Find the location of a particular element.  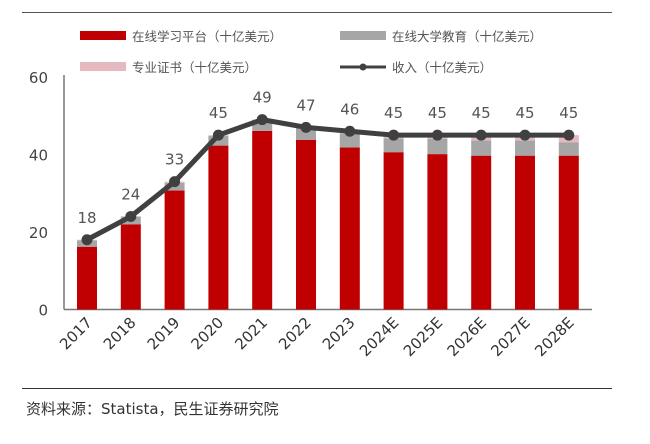

legend-label: 专业证书（十亿美元） is located at coordinates (195, 67).